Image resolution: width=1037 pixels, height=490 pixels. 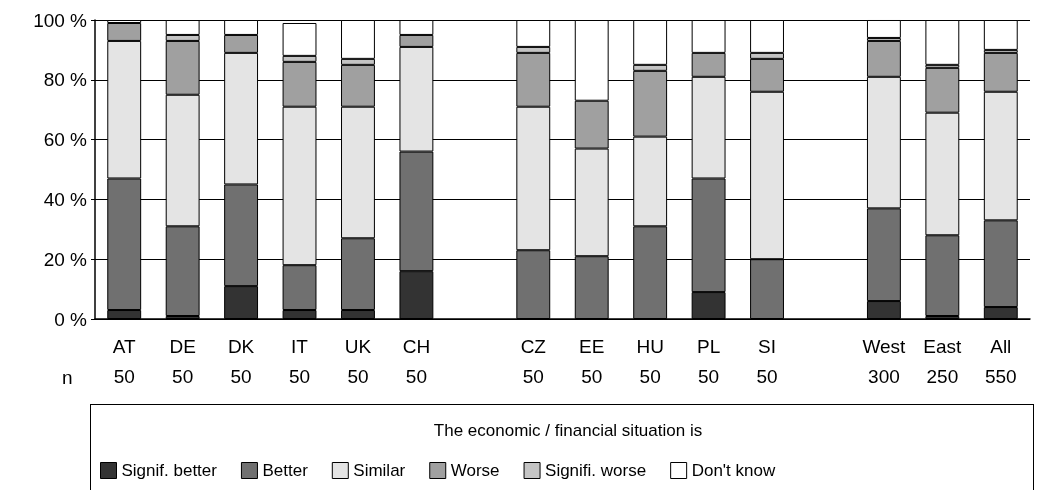 What do you see at coordinates (884, 361) in the screenshot?
I see `x-tick-label: West 300` at bounding box center [884, 361].